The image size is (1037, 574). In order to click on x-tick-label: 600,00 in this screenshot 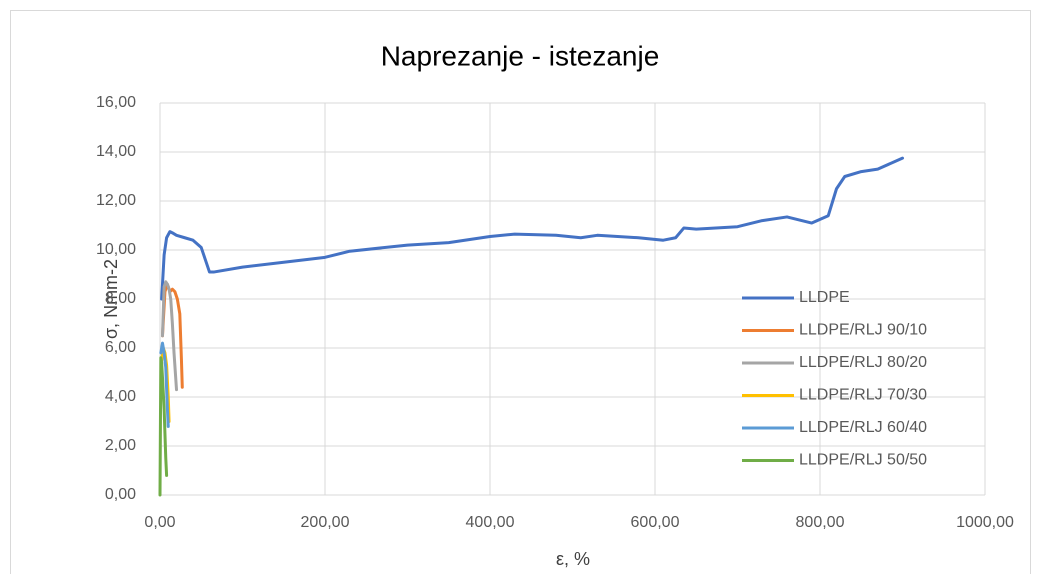, I will do `click(655, 522)`.